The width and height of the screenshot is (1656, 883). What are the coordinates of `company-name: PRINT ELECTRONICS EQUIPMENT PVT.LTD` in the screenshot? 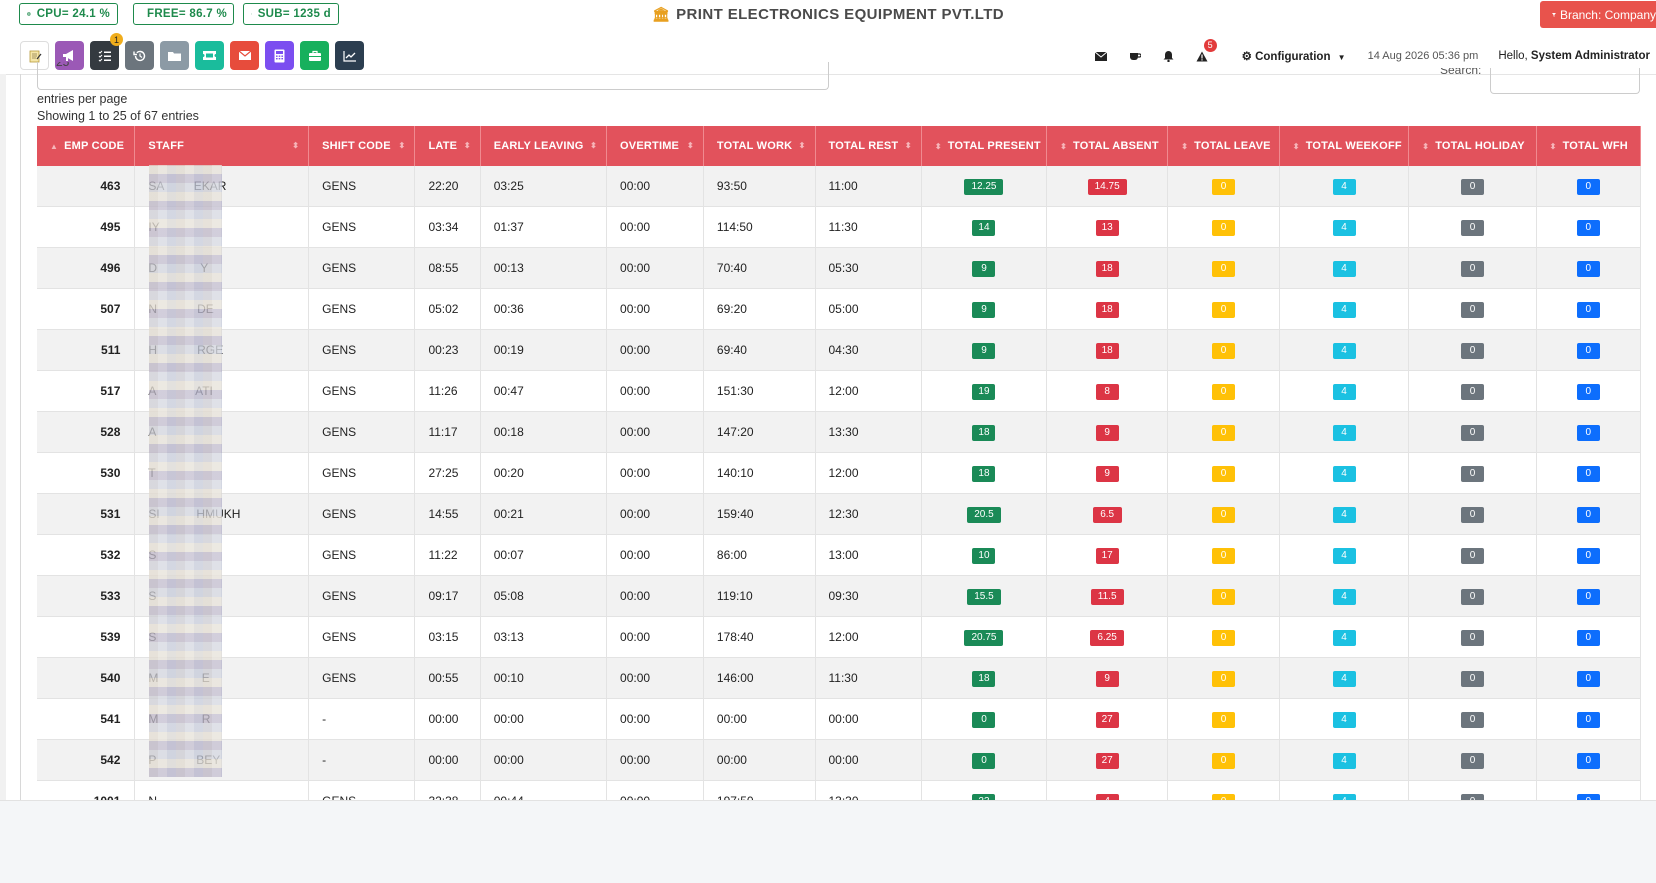 It's located at (840, 14).